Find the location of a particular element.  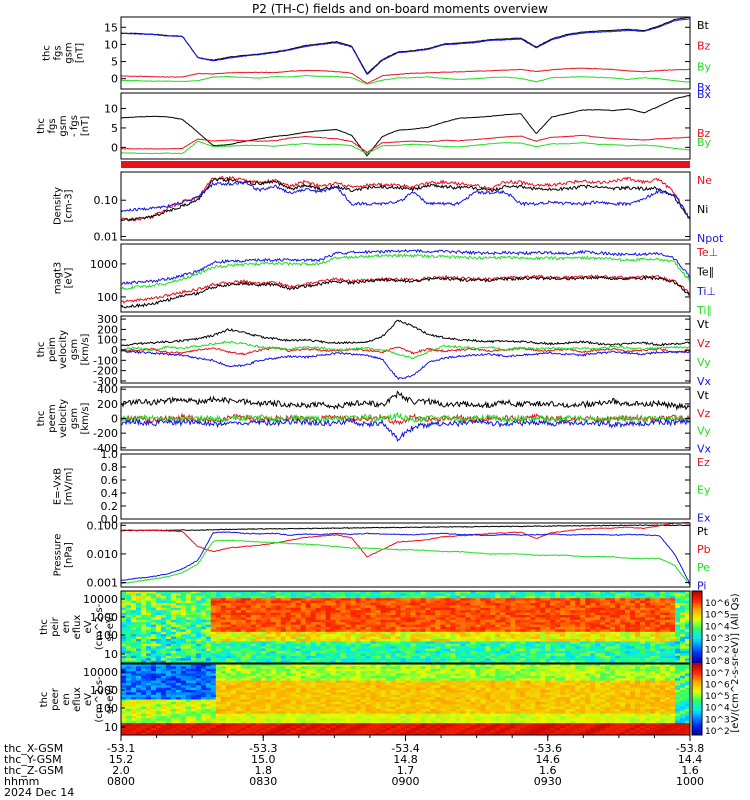

y-axis-label: gsm is located at coordinates (63, 125).